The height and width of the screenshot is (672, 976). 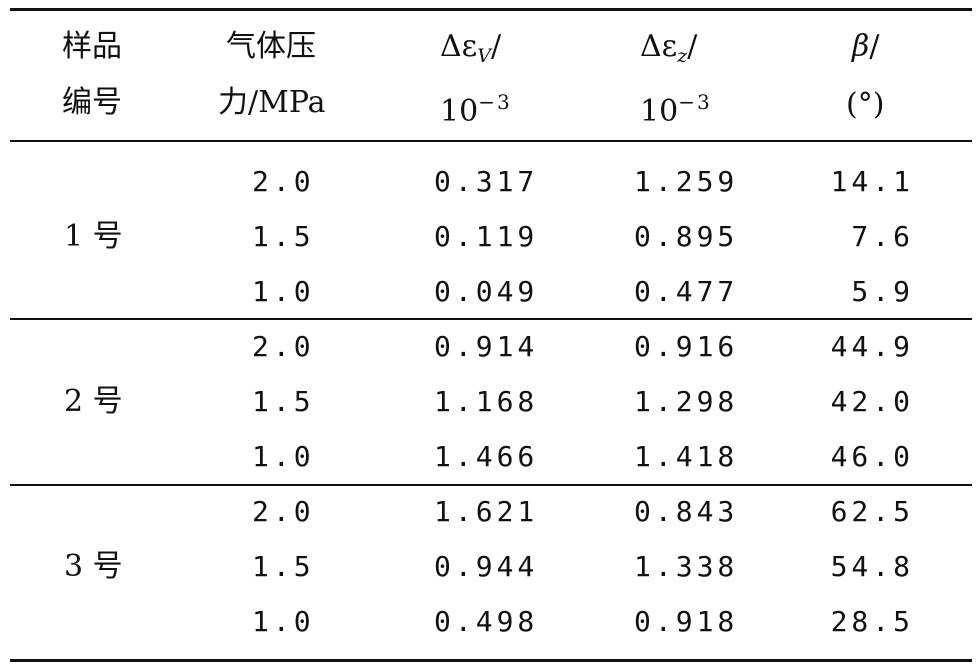 What do you see at coordinates (486, 181) in the screenshot?
I see `volumetric-strain-cell: 0.317` at bounding box center [486, 181].